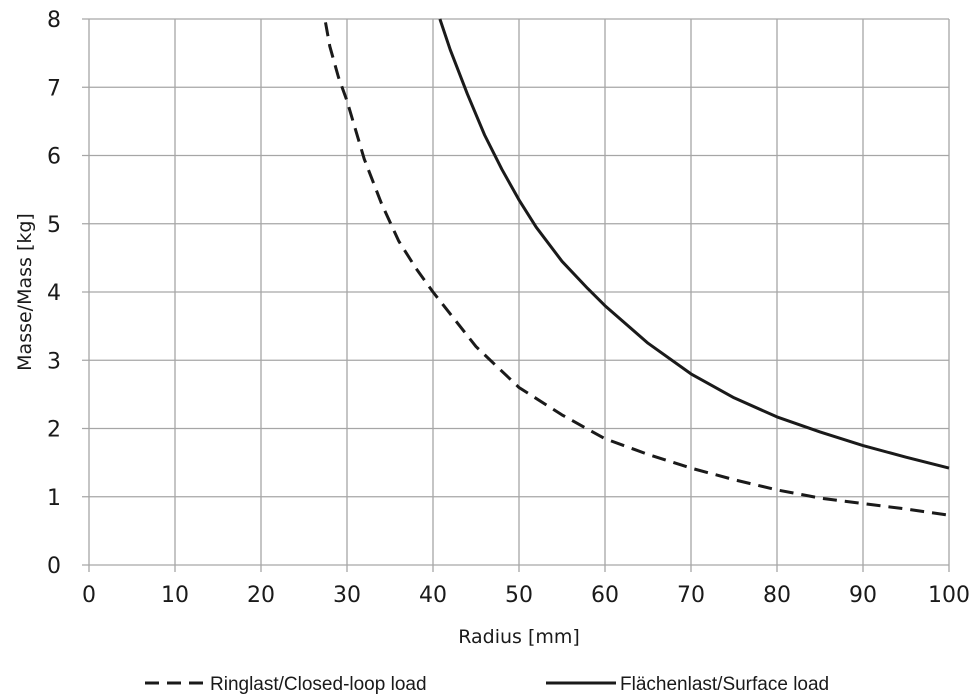  Describe the element at coordinates (54, 566) in the screenshot. I see `y-tick-label: 0` at that location.